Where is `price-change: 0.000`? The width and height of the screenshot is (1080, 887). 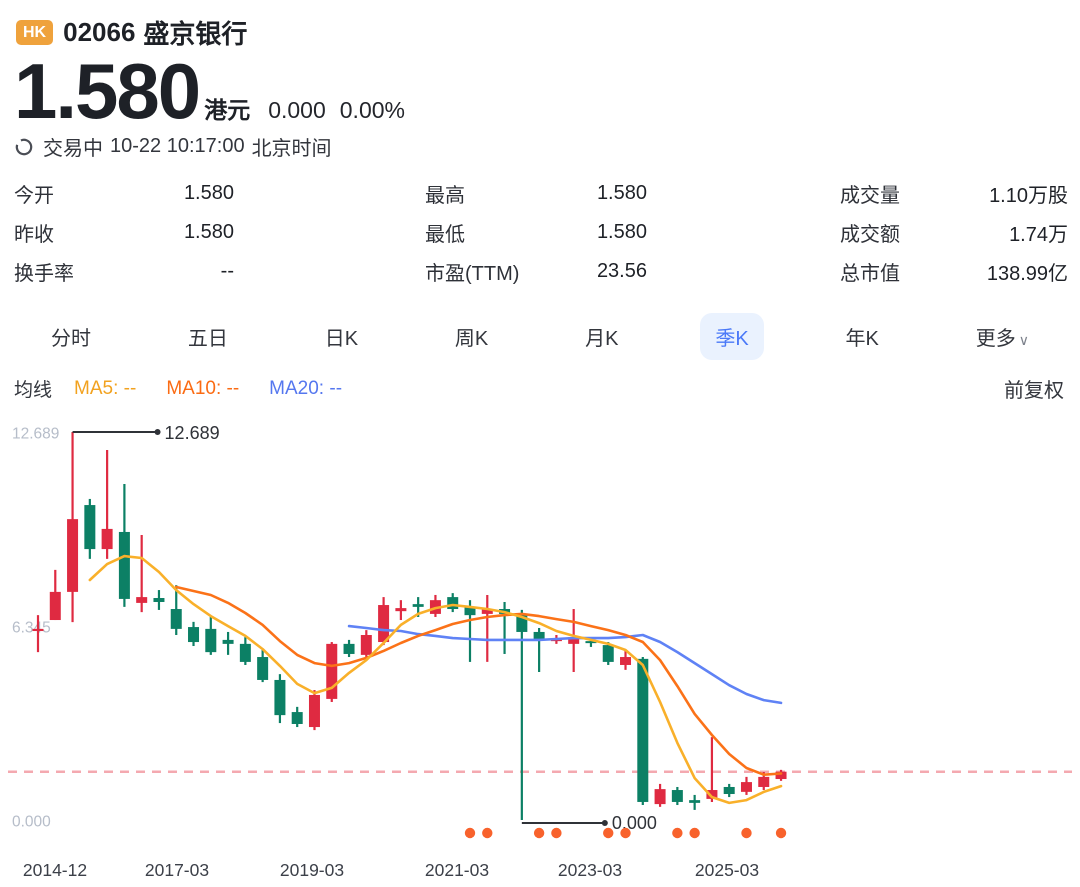 price-change: 0.000 is located at coordinates (297, 110).